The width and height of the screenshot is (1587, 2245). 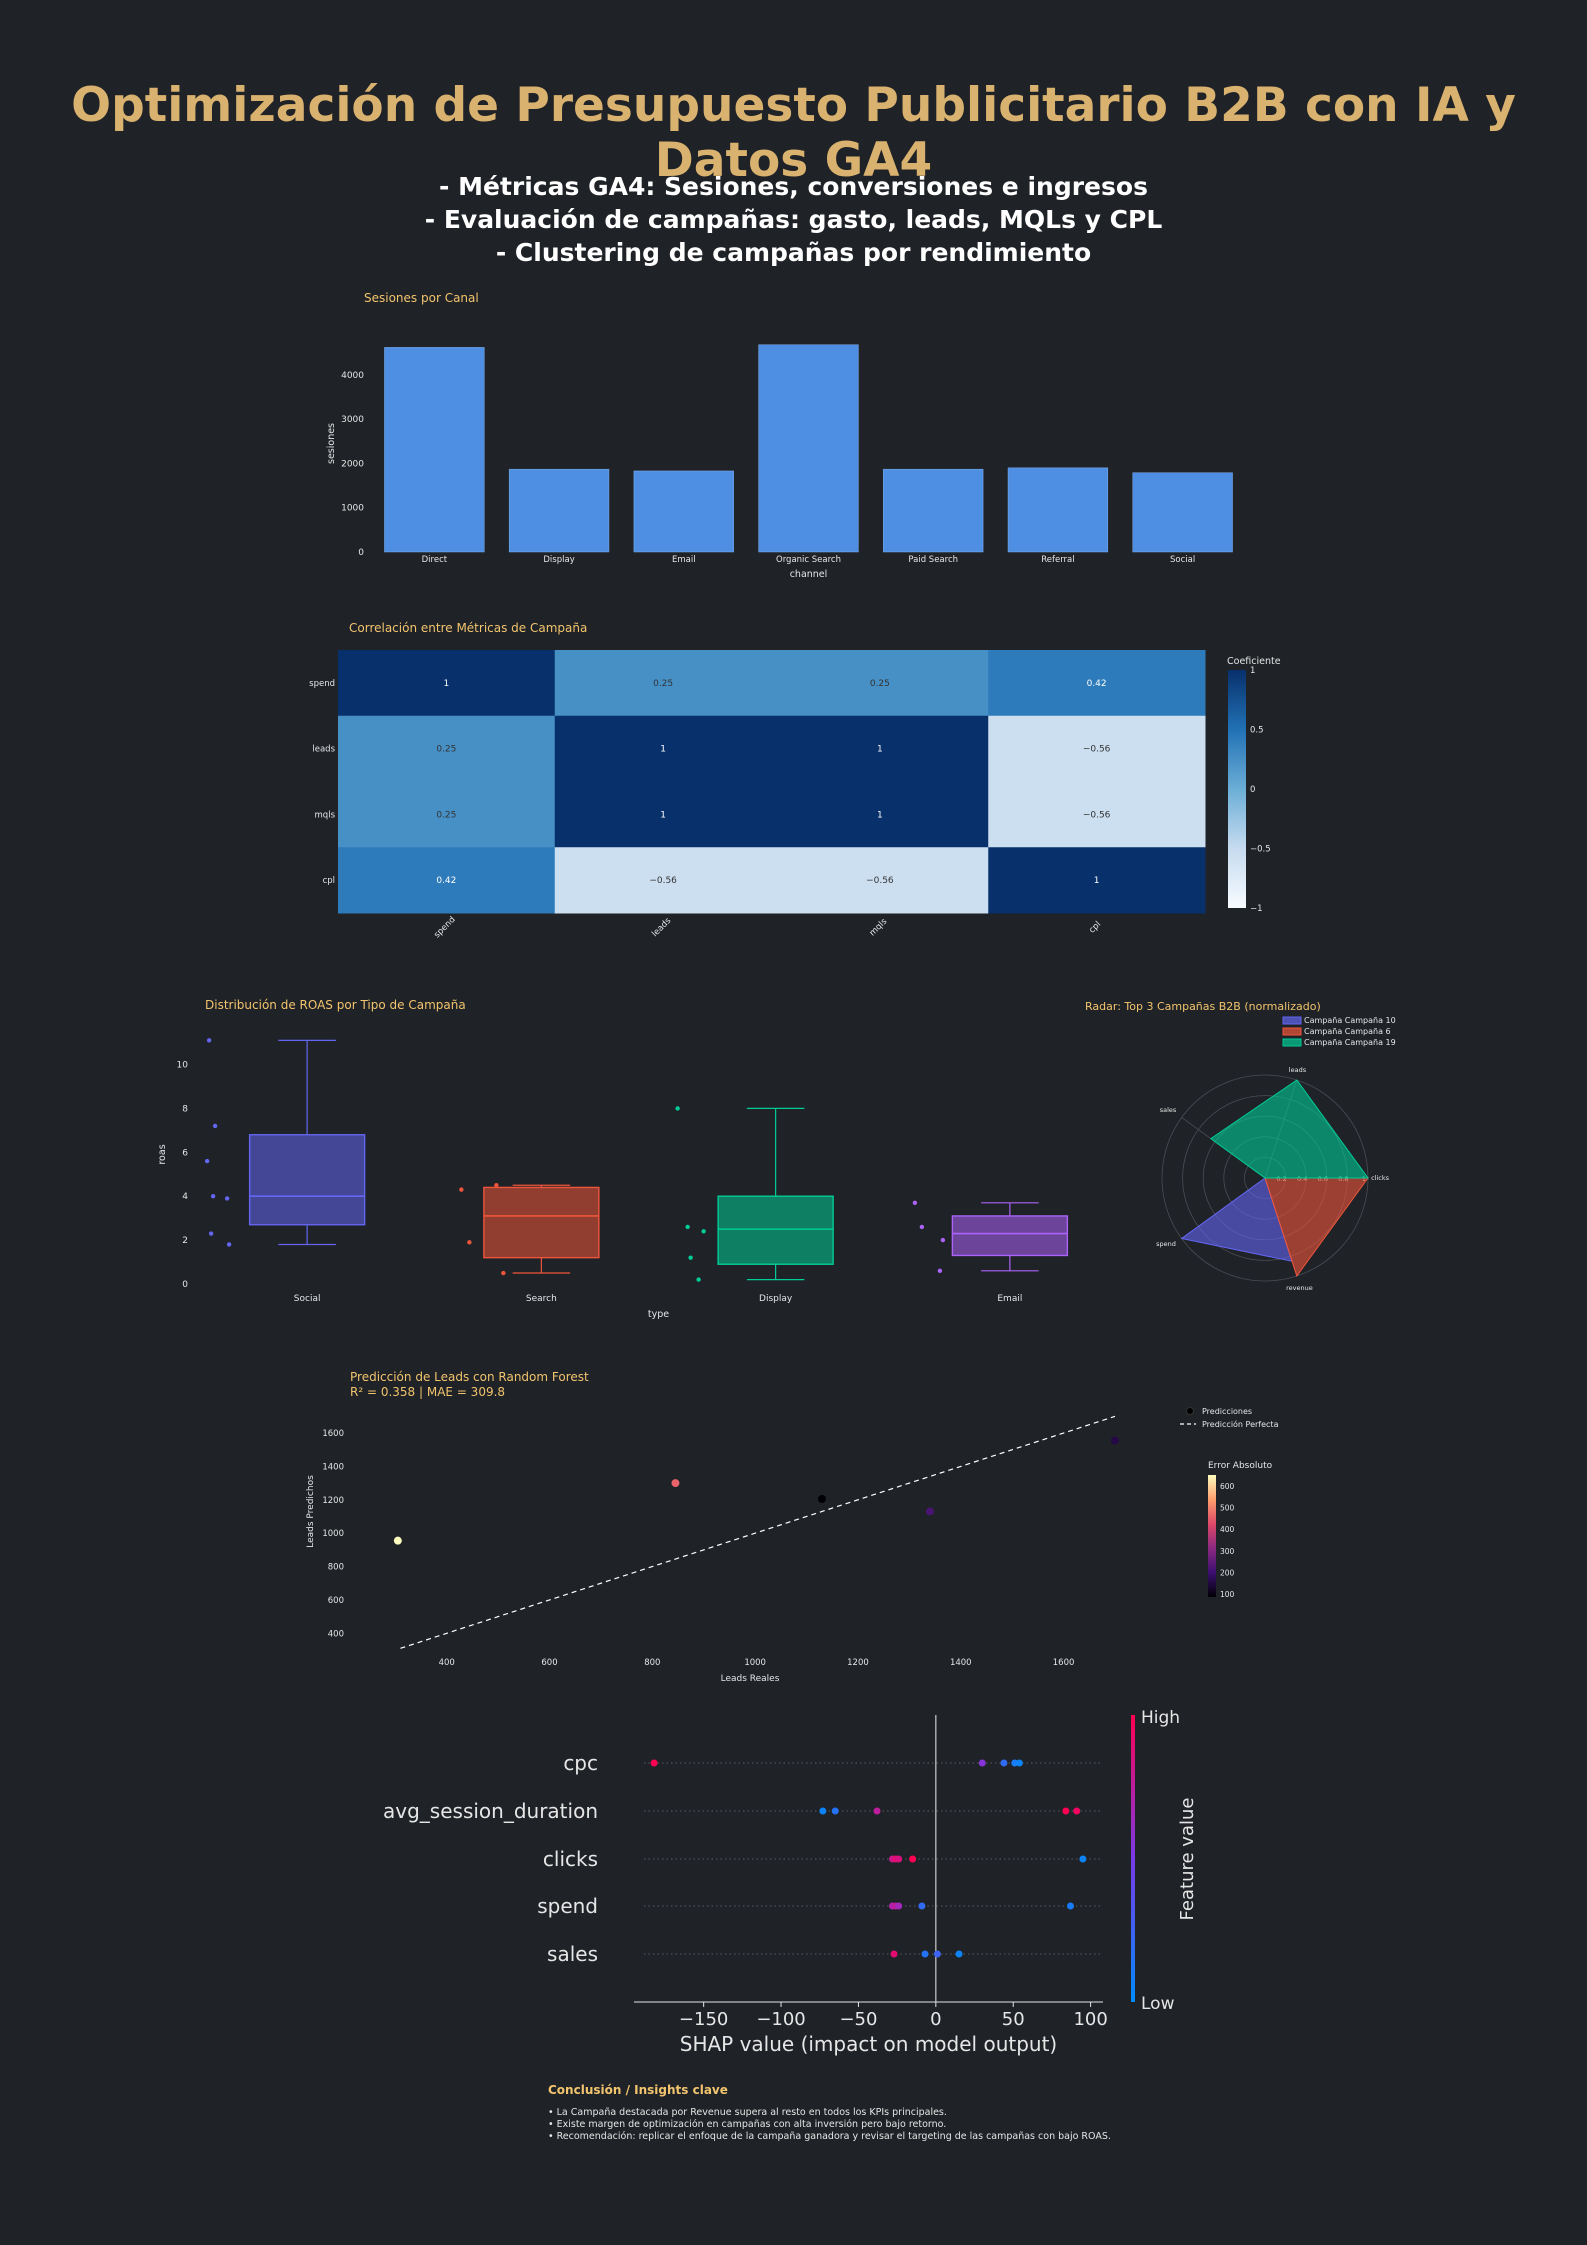 What do you see at coordinates (1227, 1508) in the screenshot?
I see `colorbar-tick: 500` at bounding box center [1227, 1508].